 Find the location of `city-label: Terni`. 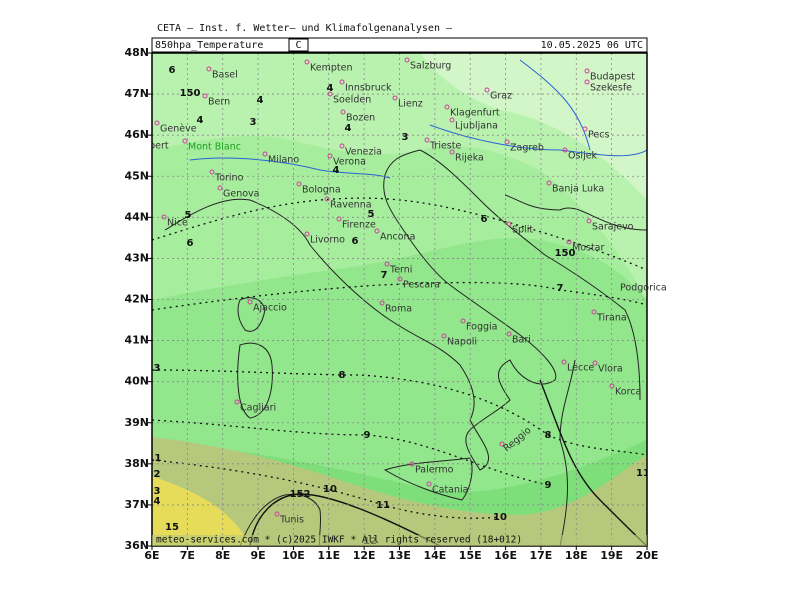

city-label: Terni is located at coordinates (400, 270).